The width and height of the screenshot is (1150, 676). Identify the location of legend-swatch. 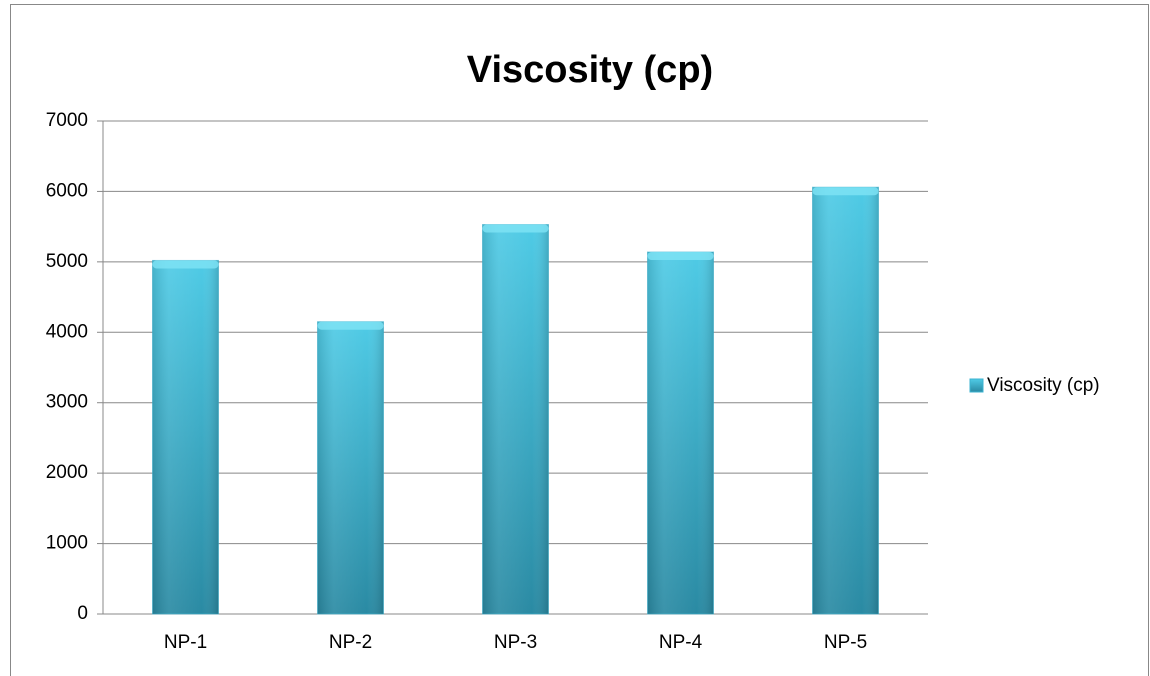
(976, 385).